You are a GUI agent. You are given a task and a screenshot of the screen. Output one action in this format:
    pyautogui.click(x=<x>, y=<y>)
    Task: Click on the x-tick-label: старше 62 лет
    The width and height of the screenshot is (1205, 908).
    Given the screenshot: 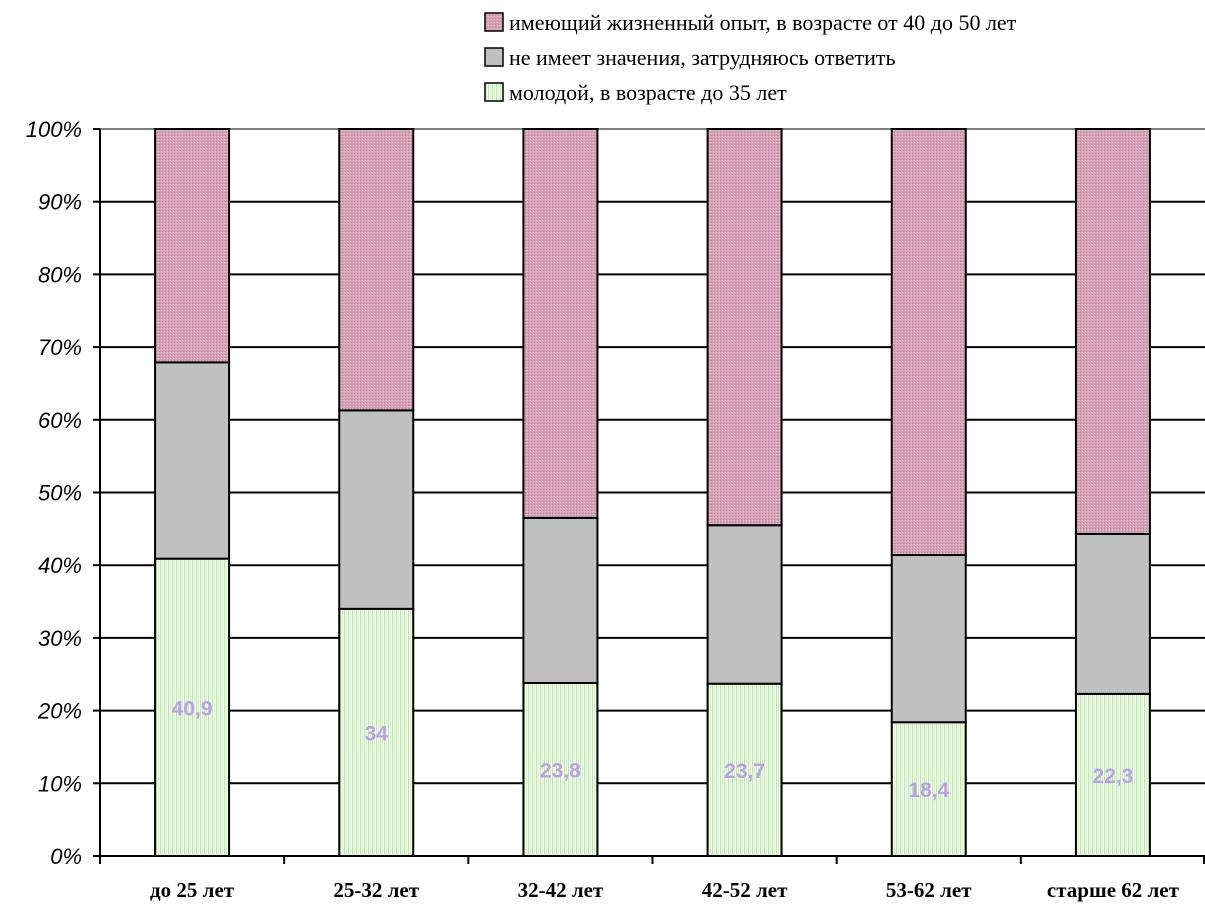 What is the action you would take?
    pyautogui.click(x=1113, y=890)
    